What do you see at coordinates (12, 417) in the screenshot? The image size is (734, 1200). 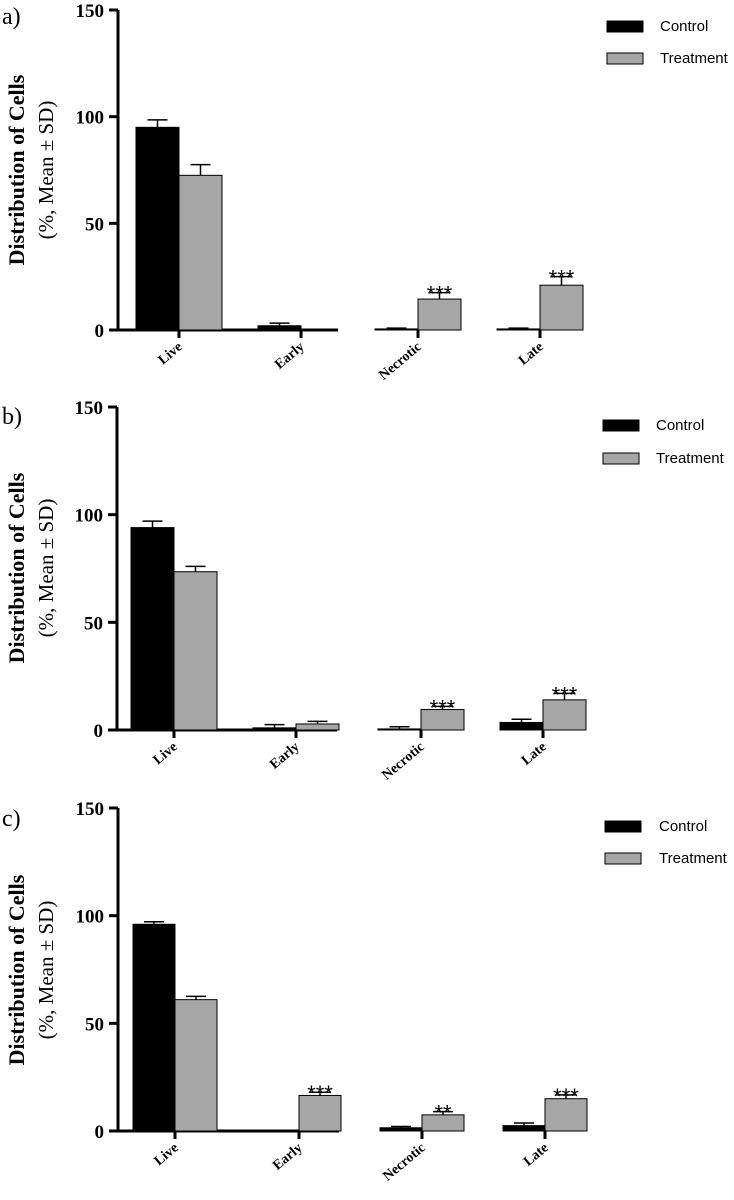 I see `panel-label: b)` at bounding box center [12, 417].